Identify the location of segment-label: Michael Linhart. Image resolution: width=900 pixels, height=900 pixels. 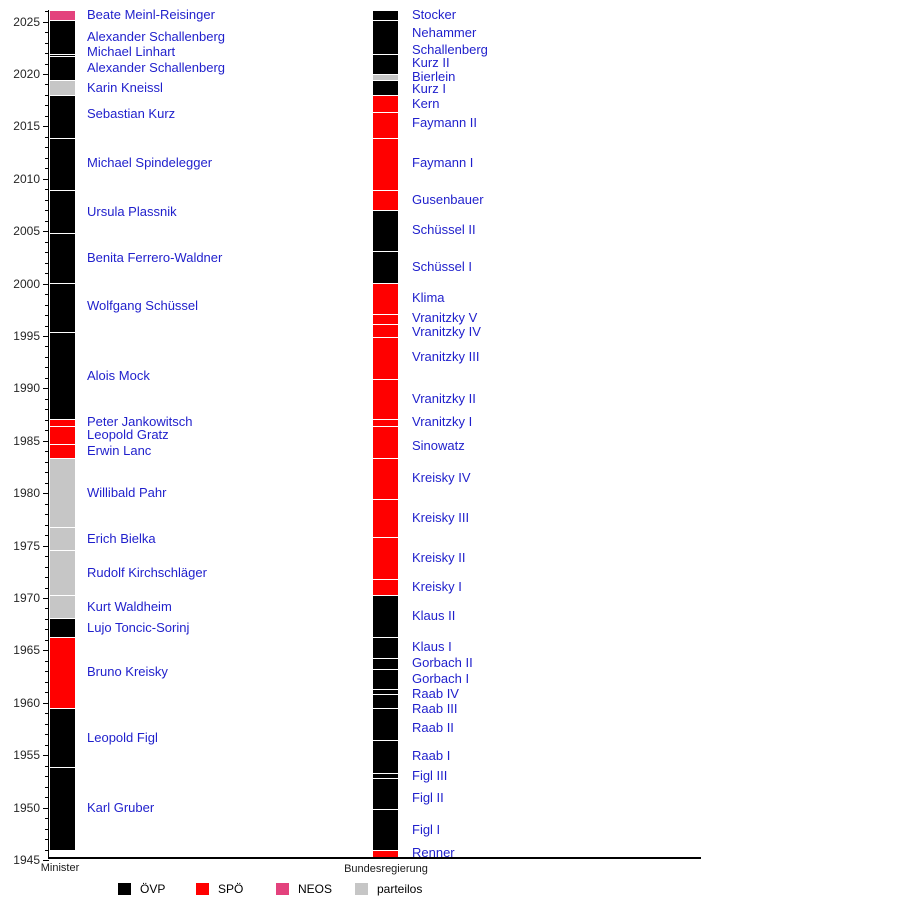
(131, 51).